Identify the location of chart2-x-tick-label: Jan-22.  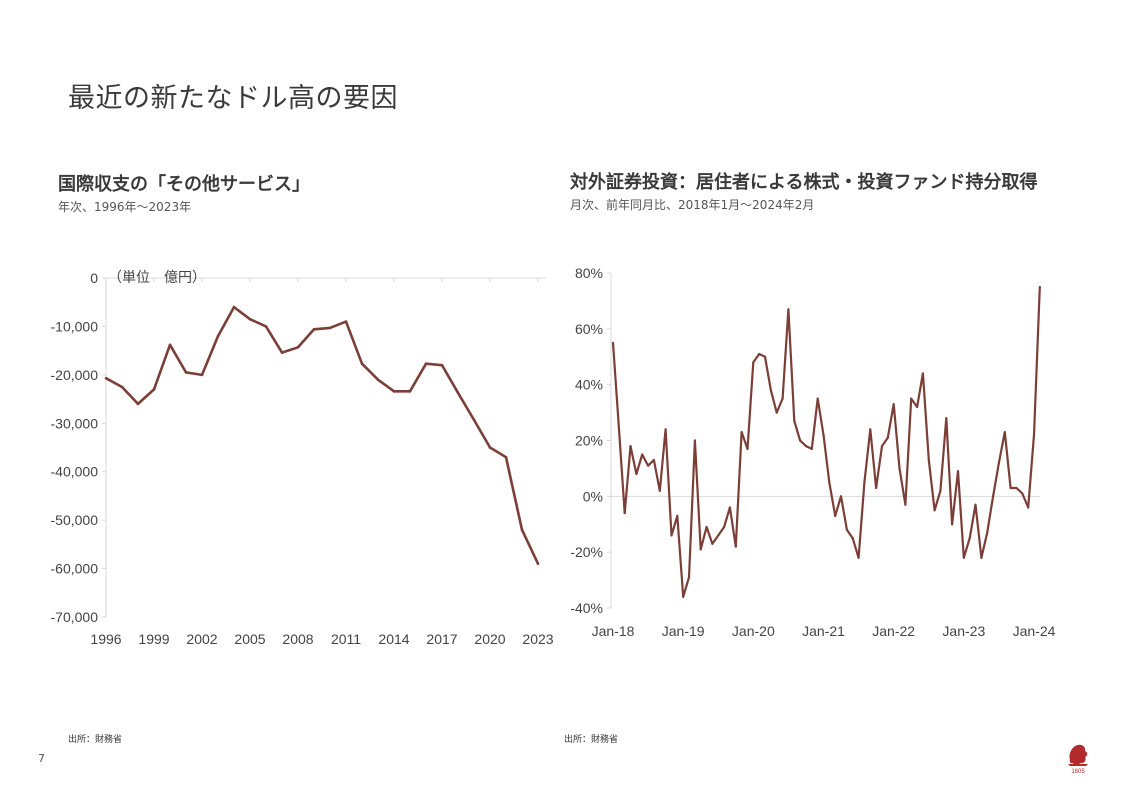
(893, 631).